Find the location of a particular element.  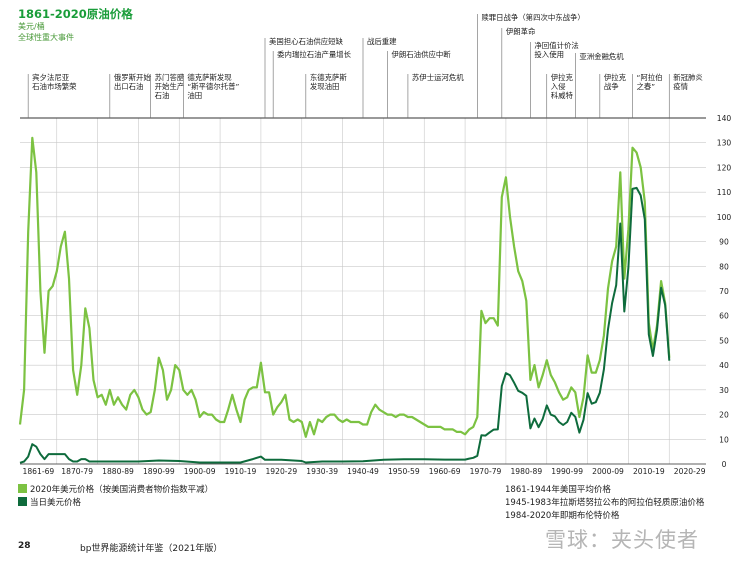

event-label: 石油 is located at coordinates (162, 95).